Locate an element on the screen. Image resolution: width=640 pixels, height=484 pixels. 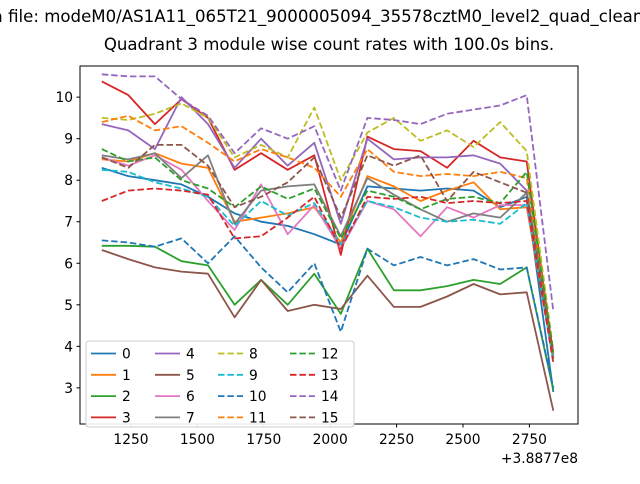
legend-item-3: 3 is located at coordinates (111, 418).